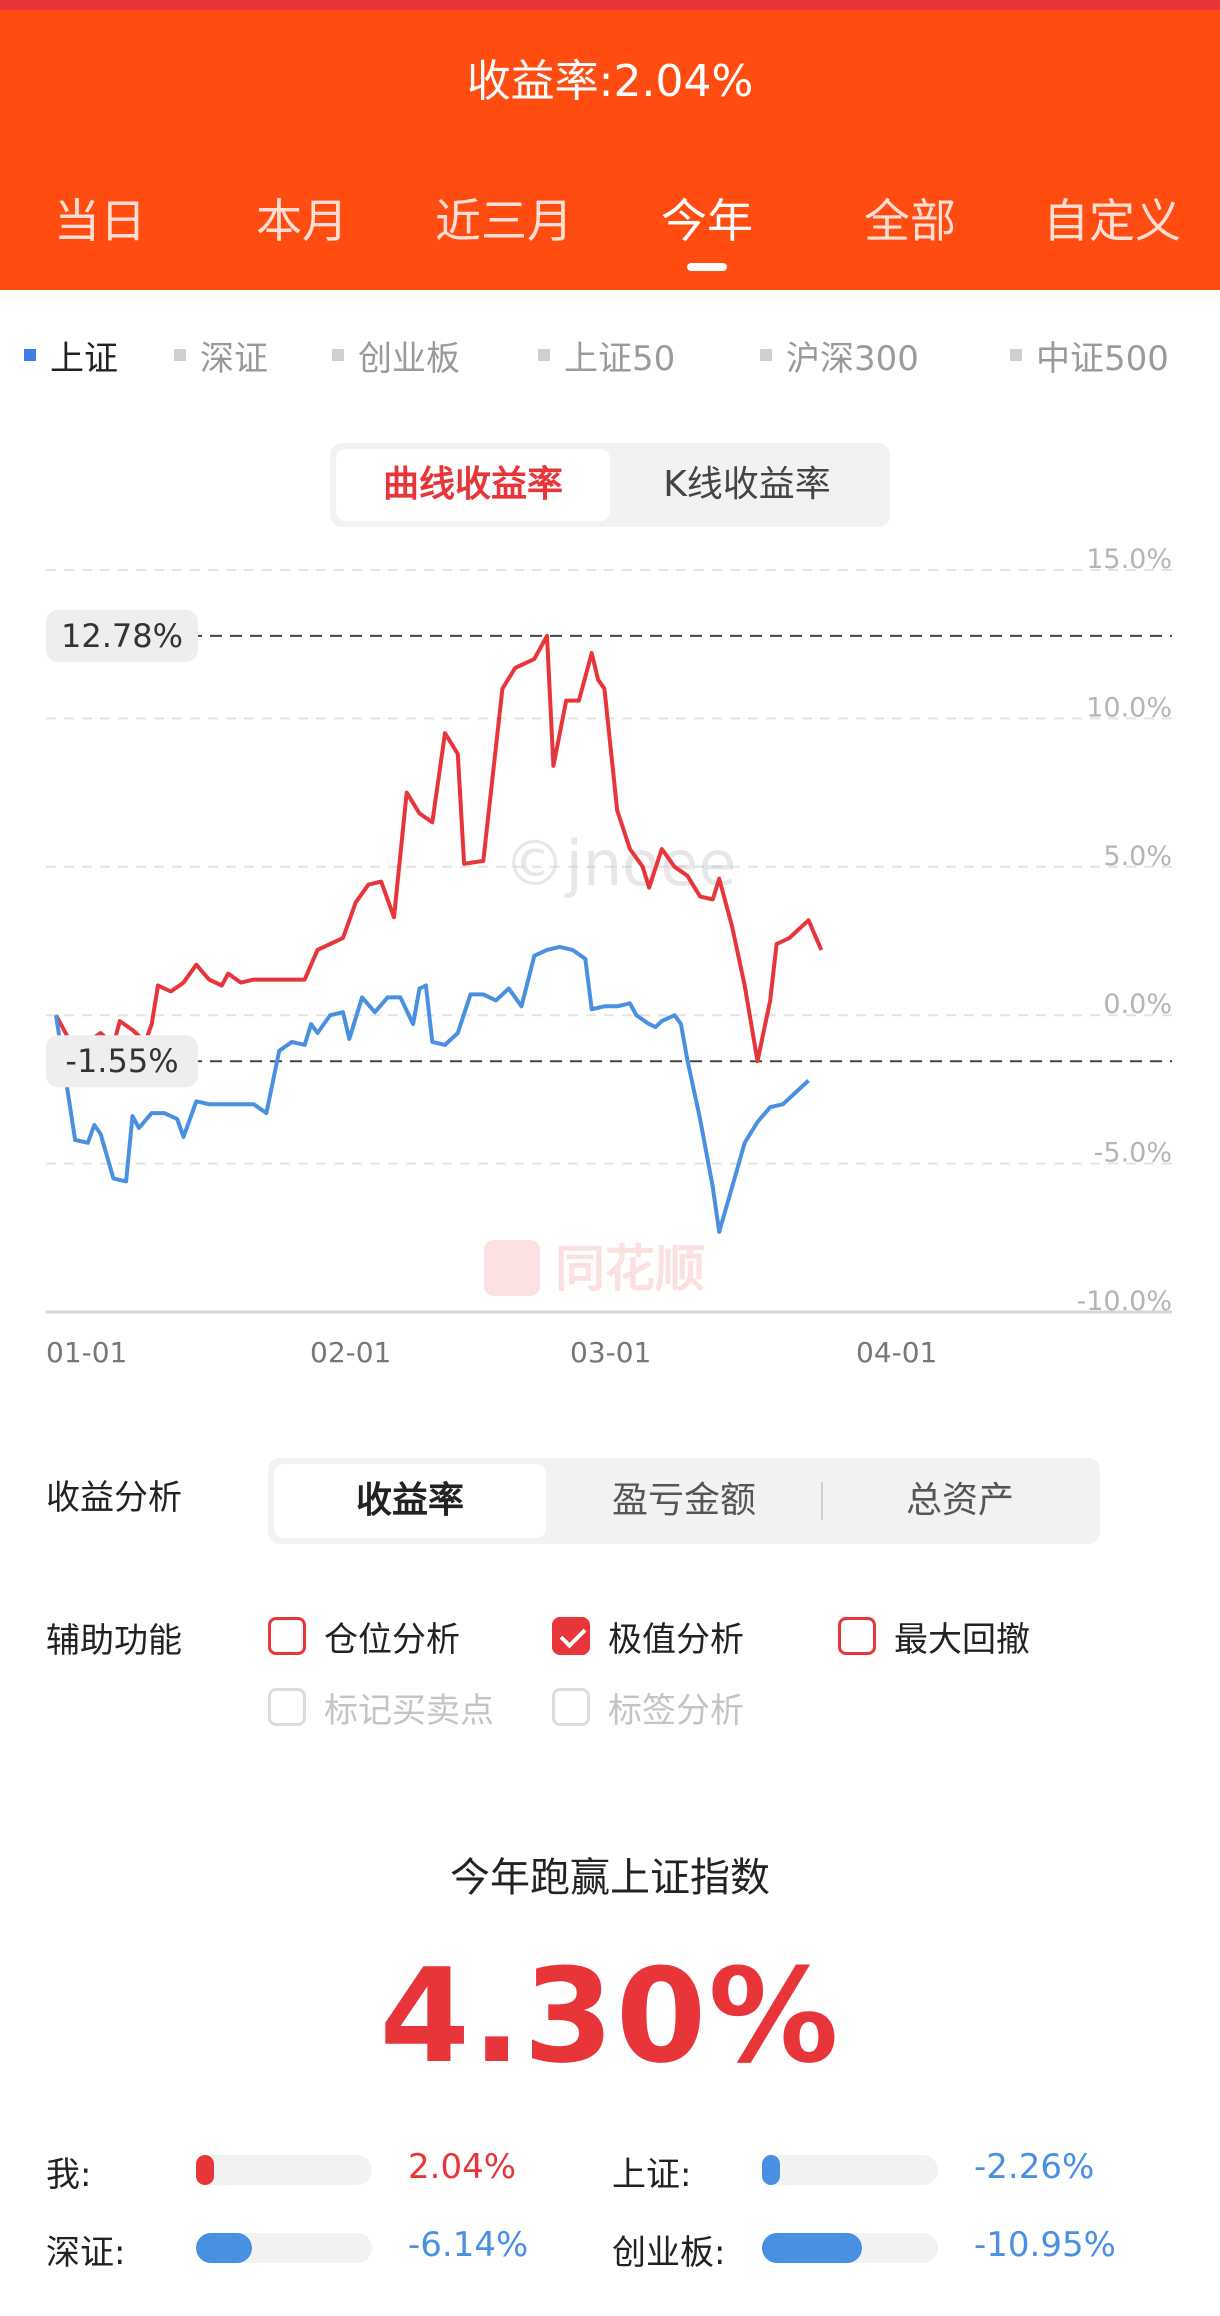  I want to click on y-tick-label: 5.0%, so click(1137, 856).